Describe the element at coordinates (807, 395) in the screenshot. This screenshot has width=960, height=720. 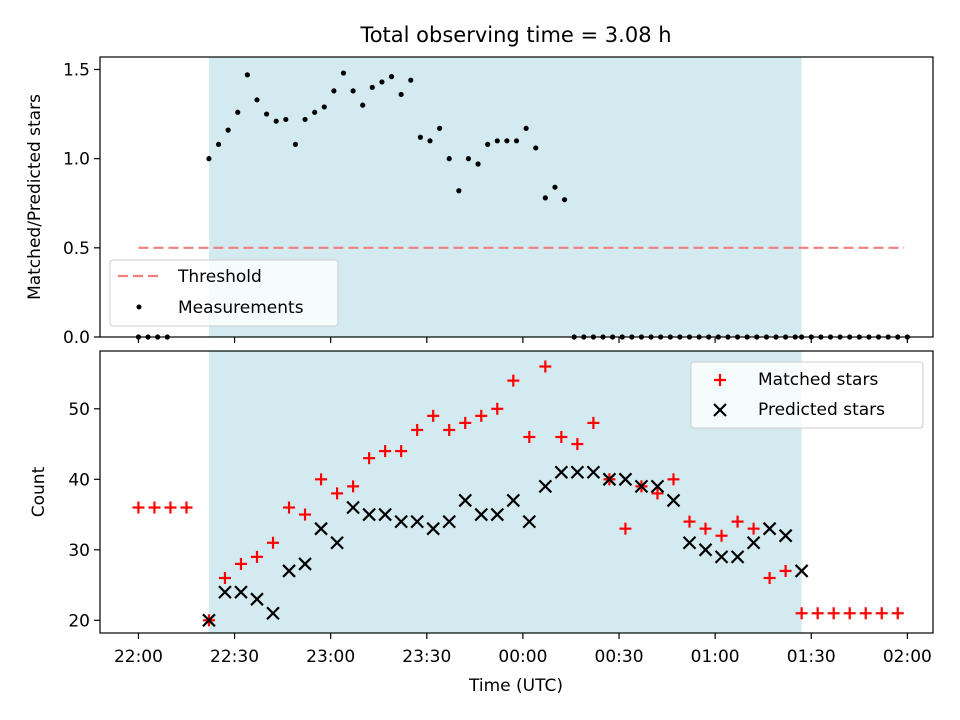
I see `bottom-legend-box` at that location.